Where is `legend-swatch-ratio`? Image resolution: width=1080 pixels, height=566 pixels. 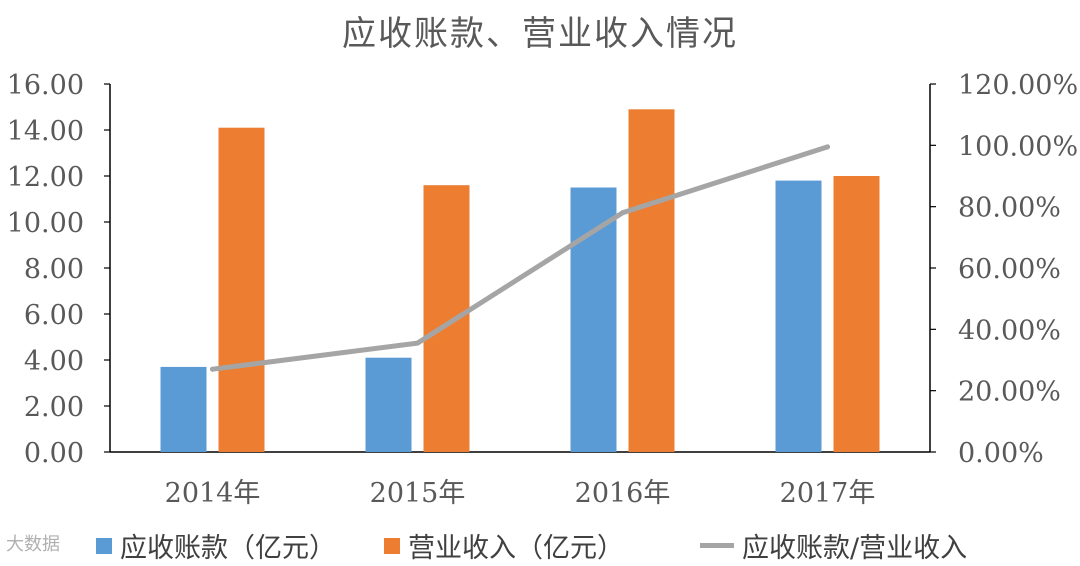
legend-swatch-ratio is located at coordinates (717, 545).